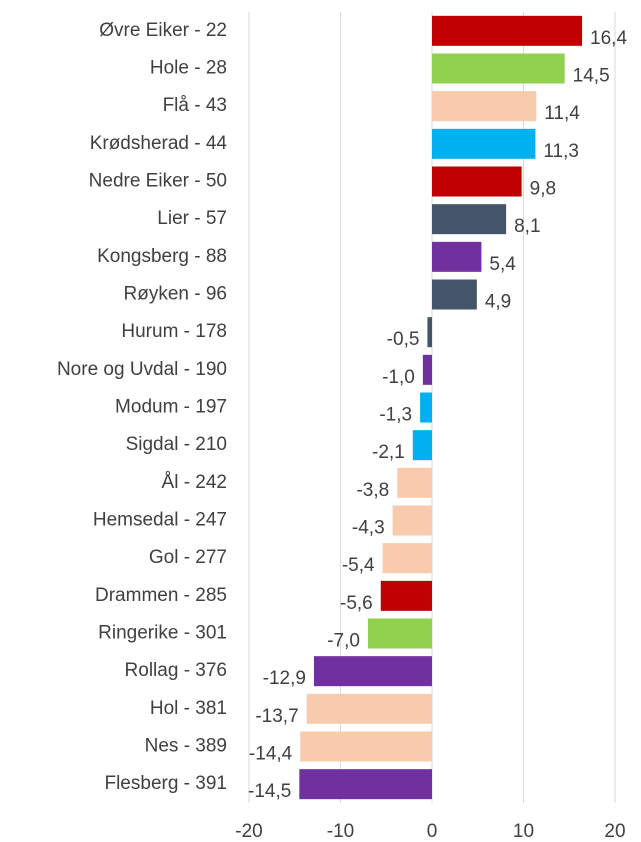 The height and width of the screenshot is (842, 641). Describe the element at coordinates (523, 831) in the screenshot. I see `x-tick-label: 10` at that location.